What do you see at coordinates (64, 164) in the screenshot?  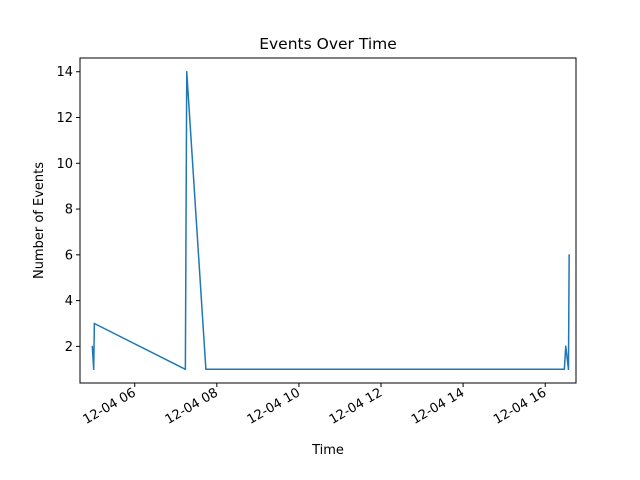 I see `y-tick-label: 10` at bounding box center [64, 164].